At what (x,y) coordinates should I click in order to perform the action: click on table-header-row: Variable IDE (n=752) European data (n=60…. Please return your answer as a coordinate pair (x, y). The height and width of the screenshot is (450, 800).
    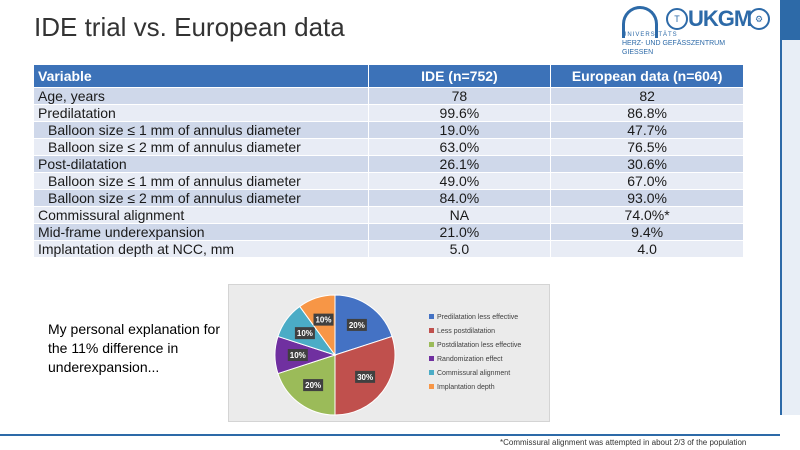
    Looking at the image, I should click on (388, 76).